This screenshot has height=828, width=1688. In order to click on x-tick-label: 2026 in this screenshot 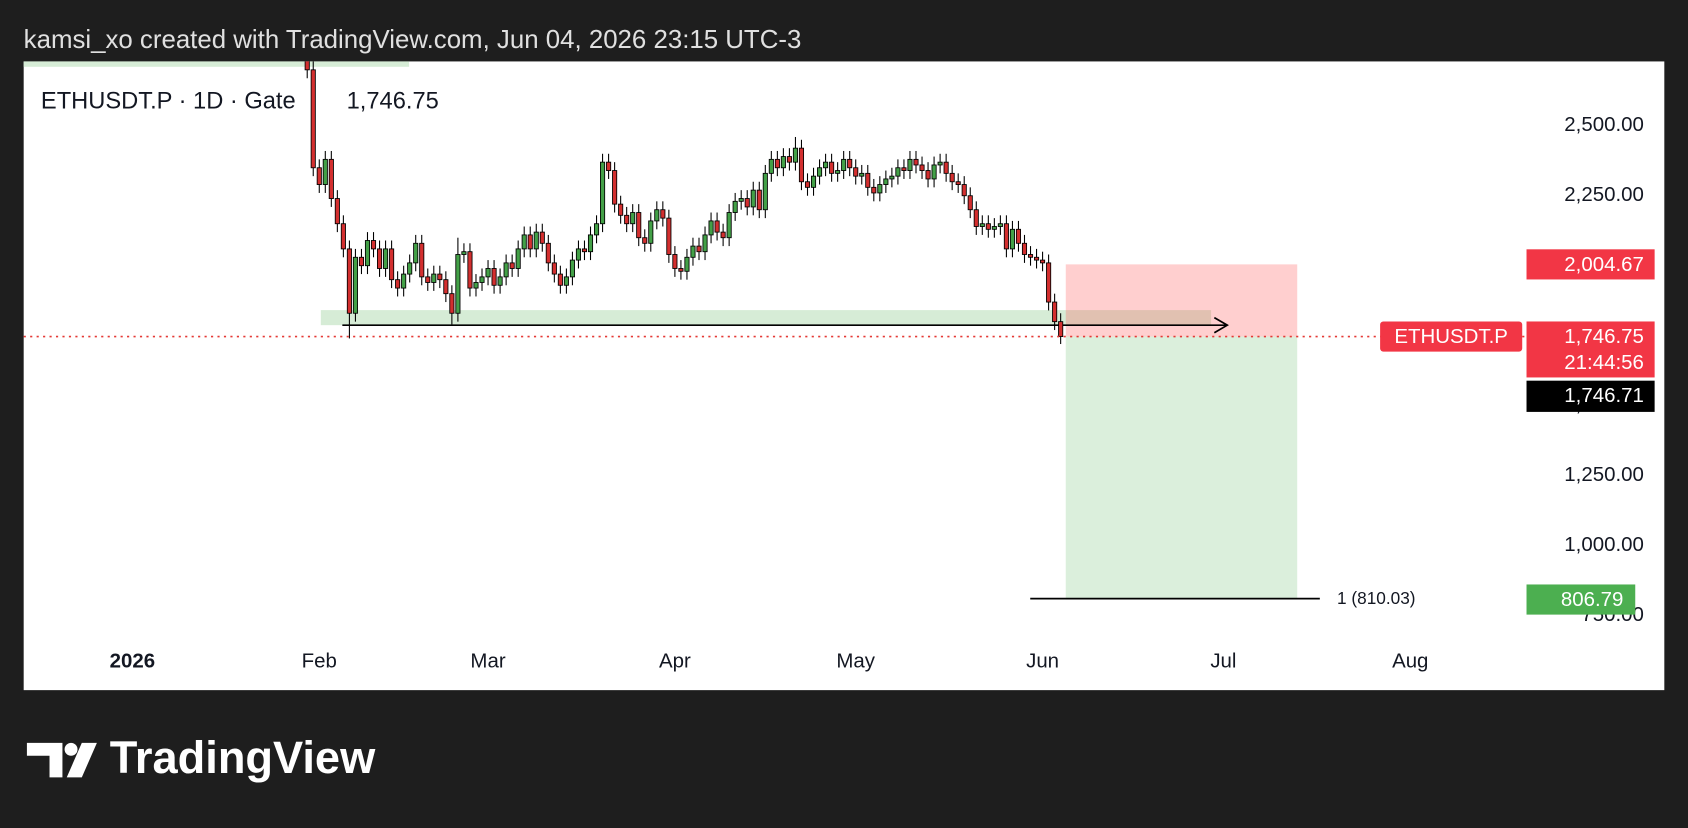, I will do `click(132, 661)`.